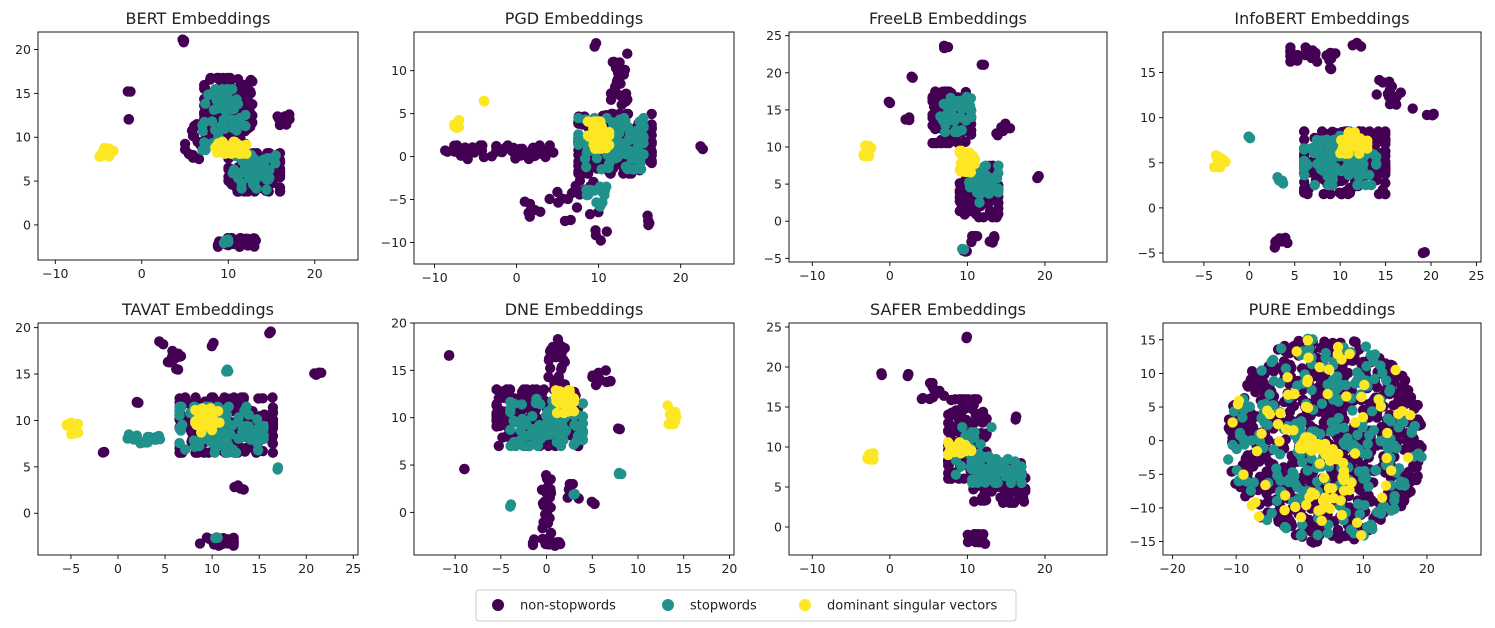  I want to click on scatter-points, so click(562, 442).